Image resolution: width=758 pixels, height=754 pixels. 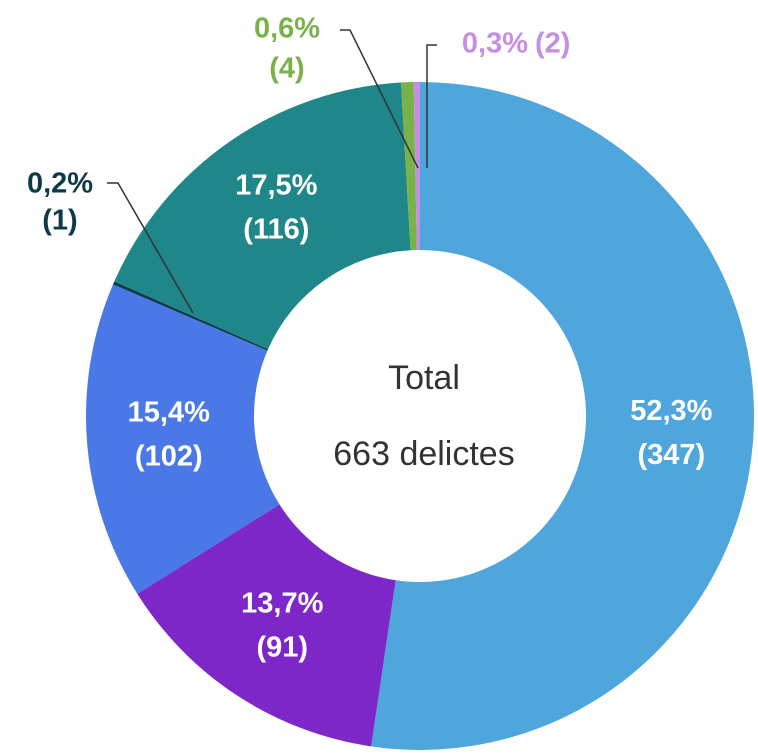 What do you see at coordinates (671, 411) in the screenshot?
I see `percentage-label: 52,3%` at bounding box center [671, 411].